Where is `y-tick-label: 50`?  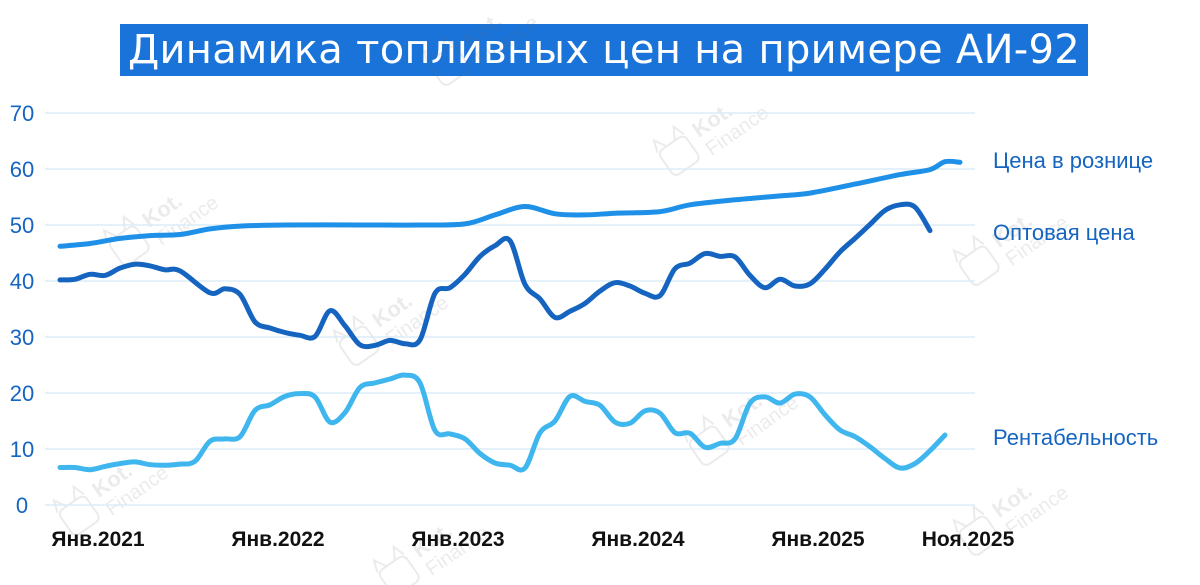 y-tick-label: 50 is located at coordinates (22, 225).